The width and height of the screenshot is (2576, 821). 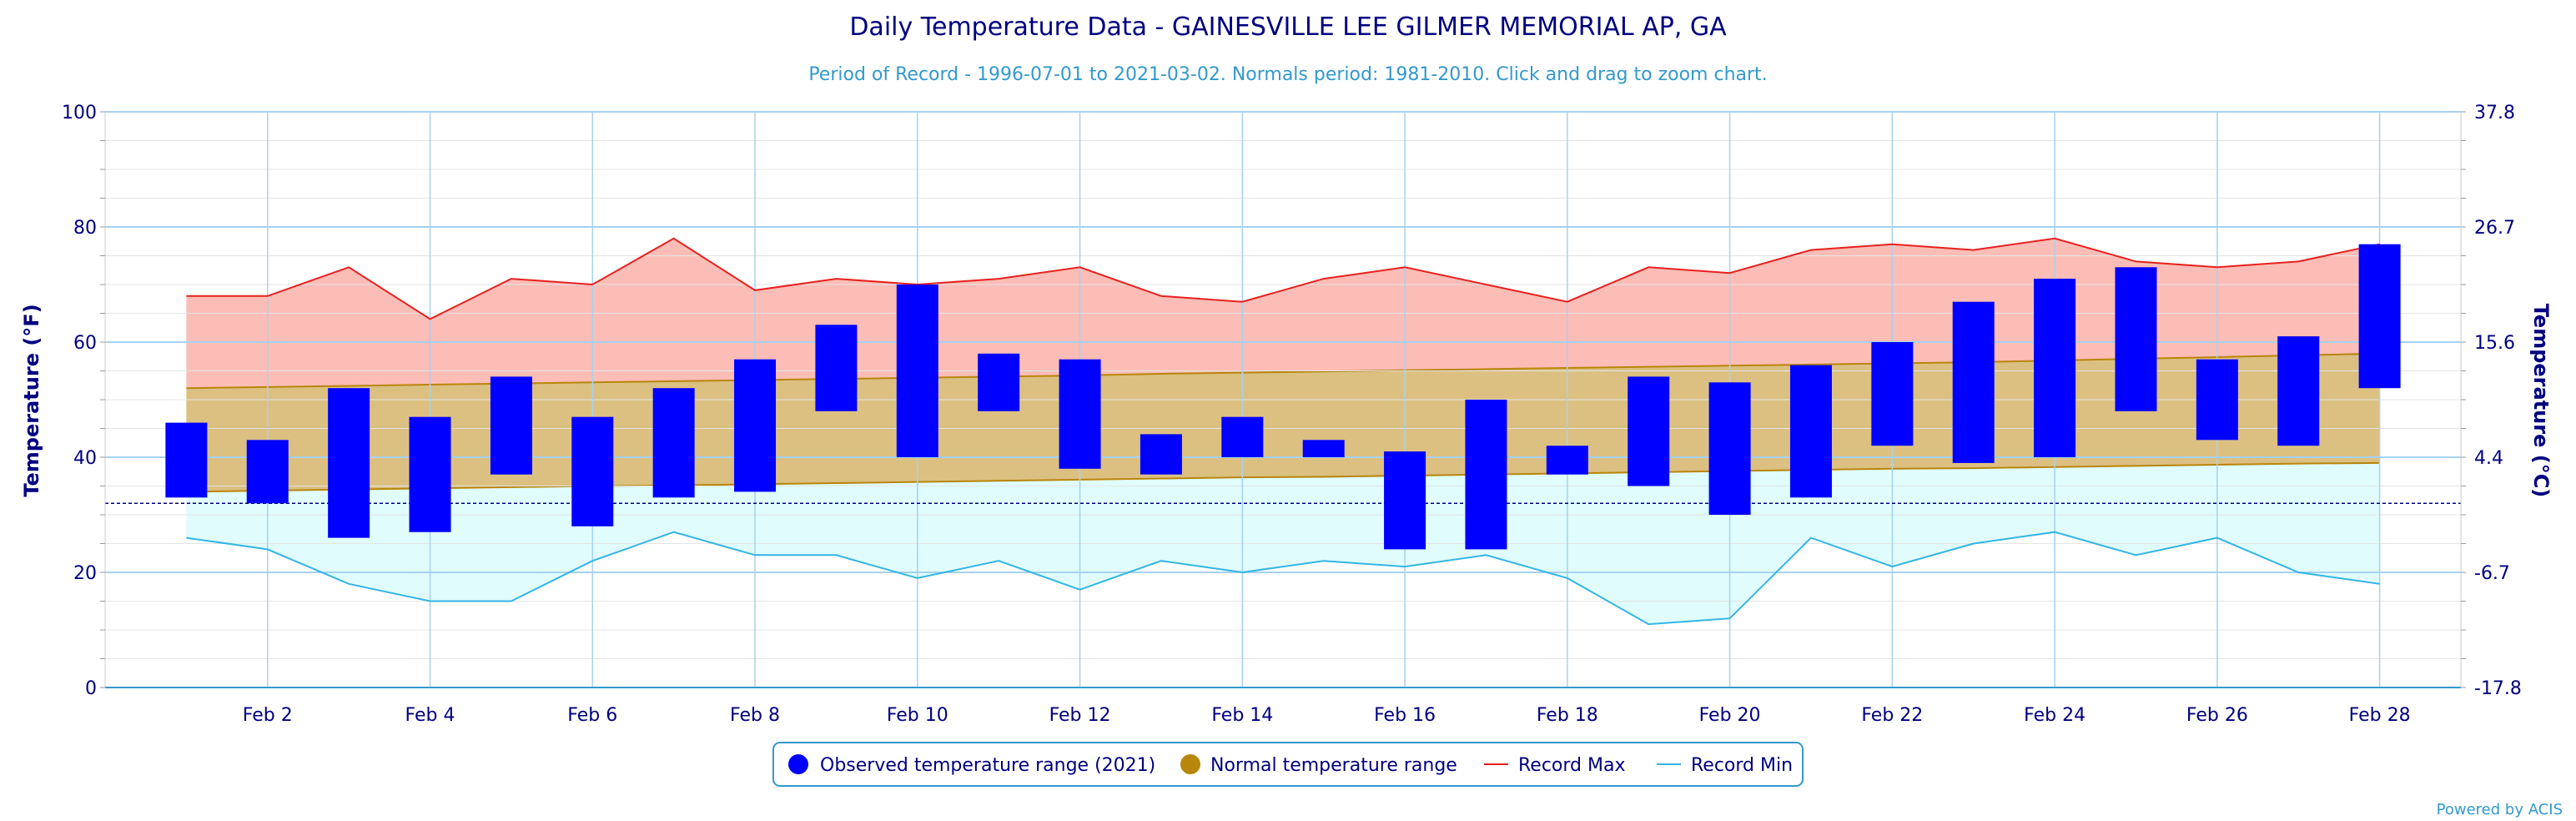 What do you see at coordinates (2498, 688) in the screenshot?
I see `y-tick-label-right: -17.8` at bounding box center [2498, 688].